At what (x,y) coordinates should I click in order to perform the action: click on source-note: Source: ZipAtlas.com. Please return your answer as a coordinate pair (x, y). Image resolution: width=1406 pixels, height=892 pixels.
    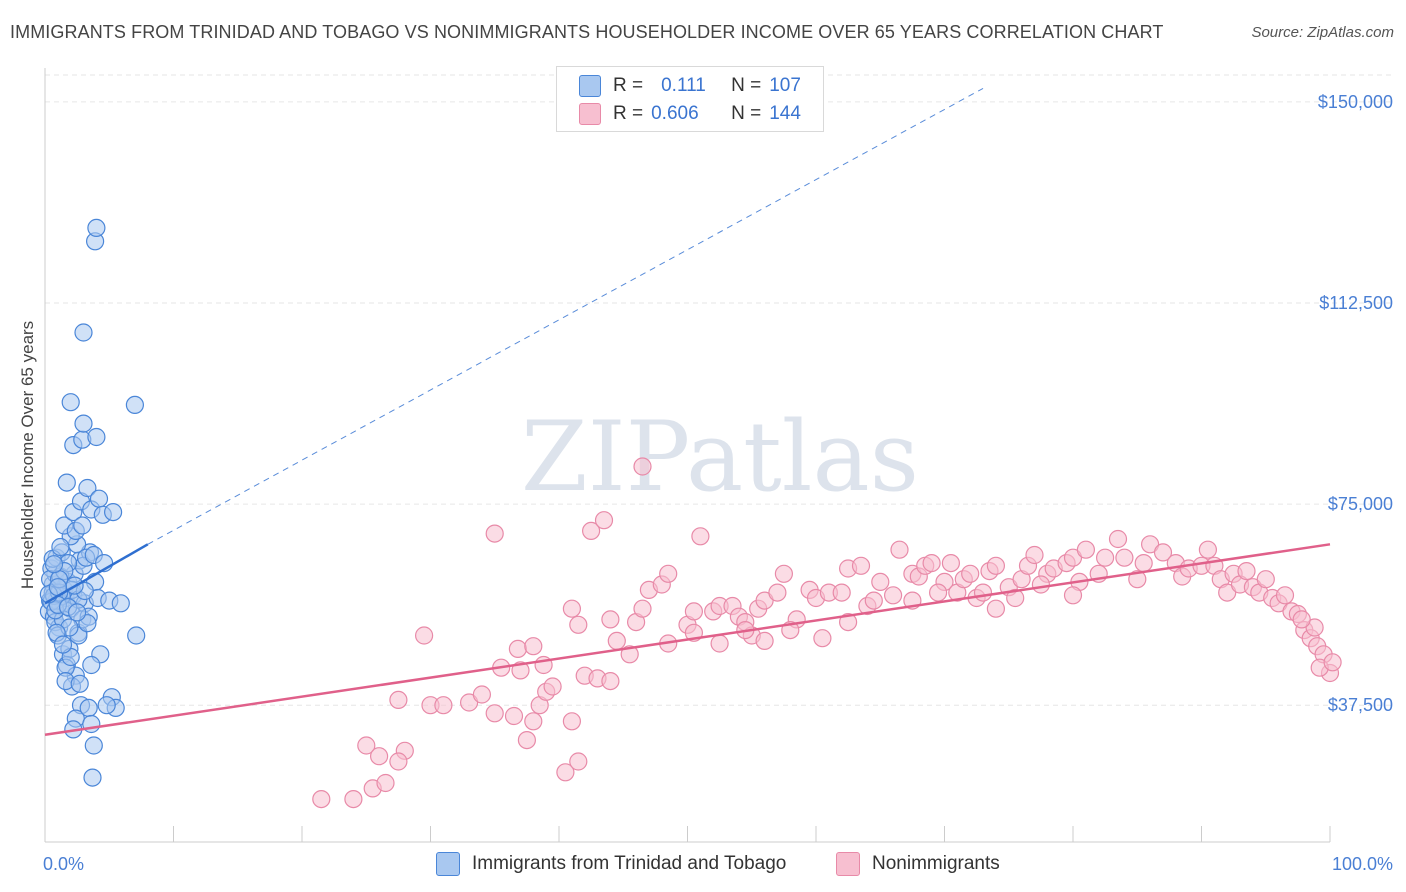
    Looking at the image, I should click on (1322, 32).